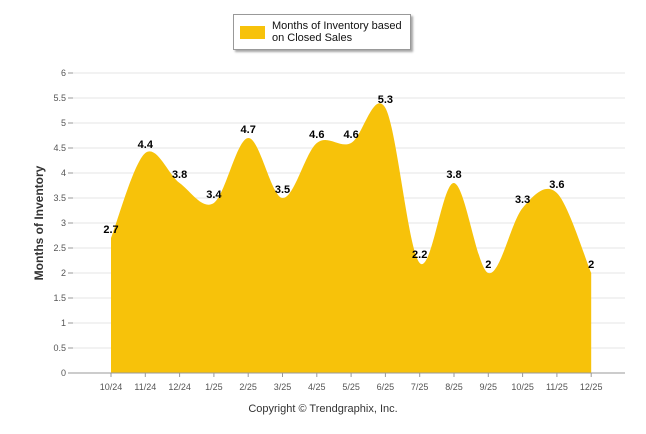 The image size is (646, 434). Describe the element at coordinates (454, 387) in the screenshot. I see `x-tick-label: 8/25` at that location.